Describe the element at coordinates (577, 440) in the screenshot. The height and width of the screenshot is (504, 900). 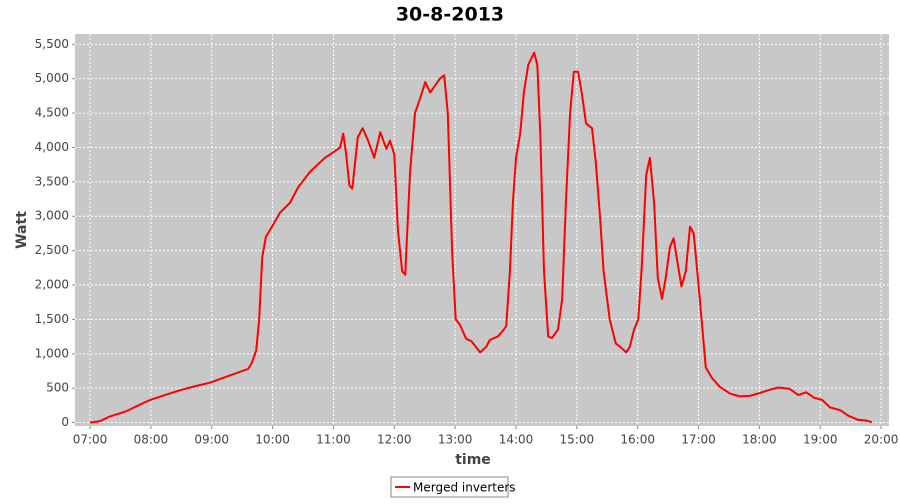
I see `x-tick-label: 15:00` at that location.